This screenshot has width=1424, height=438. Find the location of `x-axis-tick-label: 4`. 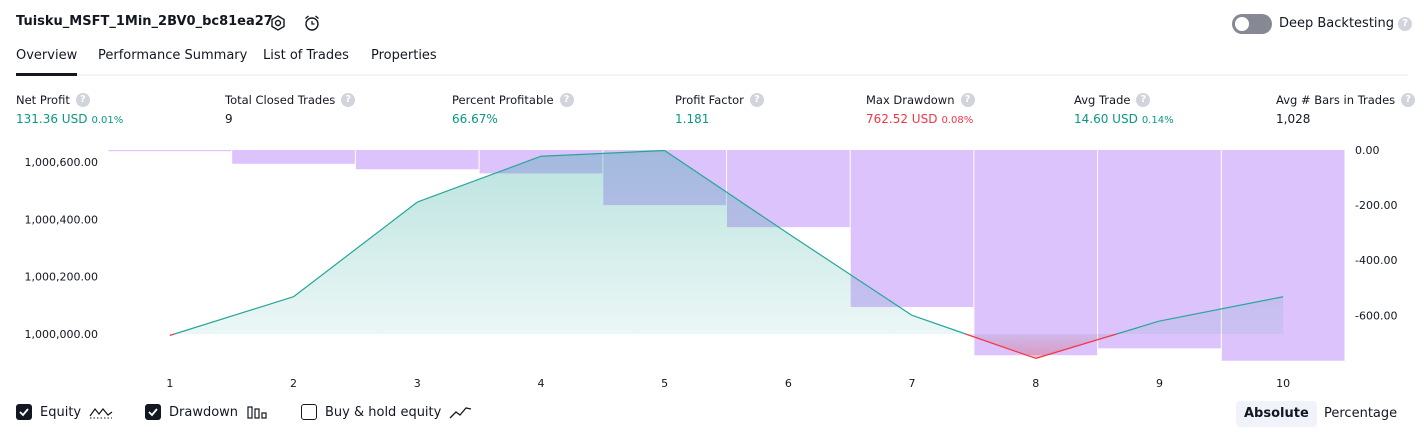

x-axis-tick-label: 4 is located at coordinates (540, 383).